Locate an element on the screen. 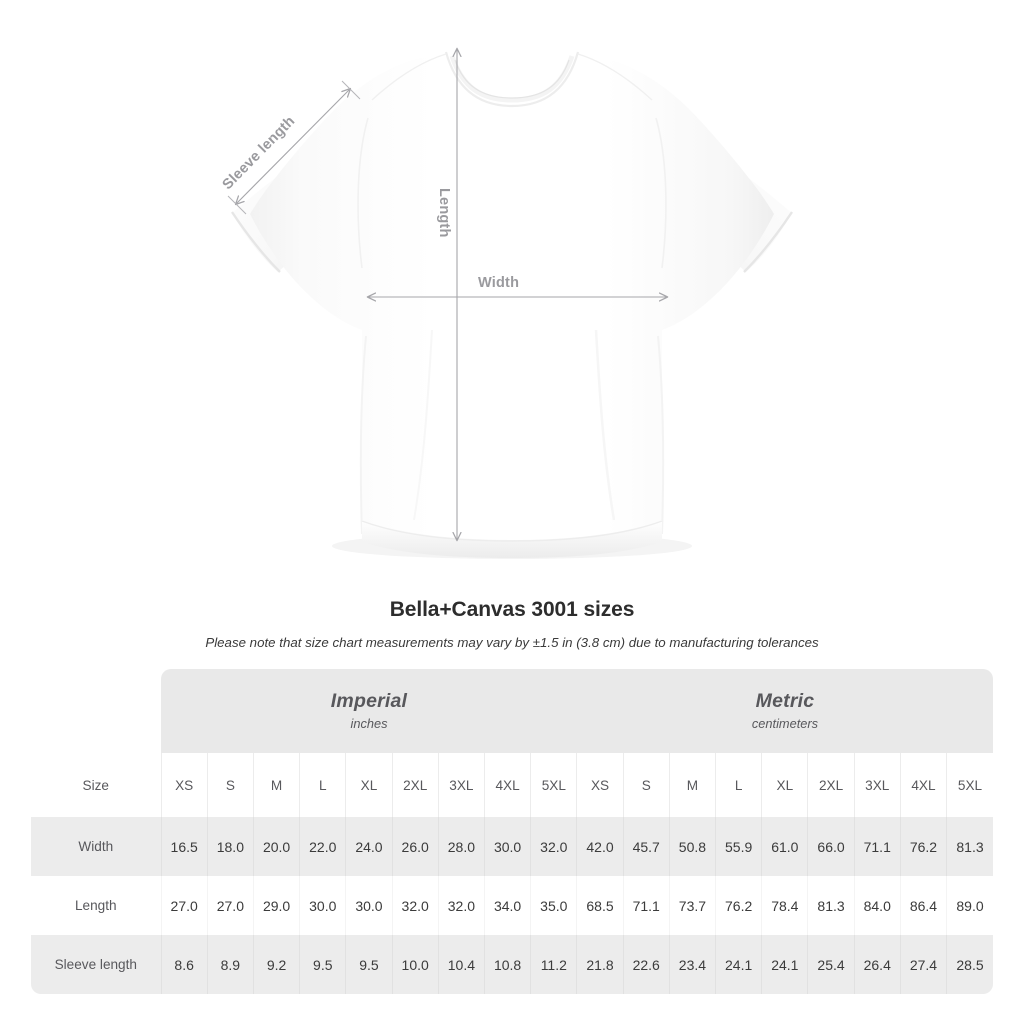  size-header-metric-m: M is located at coordinates (692, 785).